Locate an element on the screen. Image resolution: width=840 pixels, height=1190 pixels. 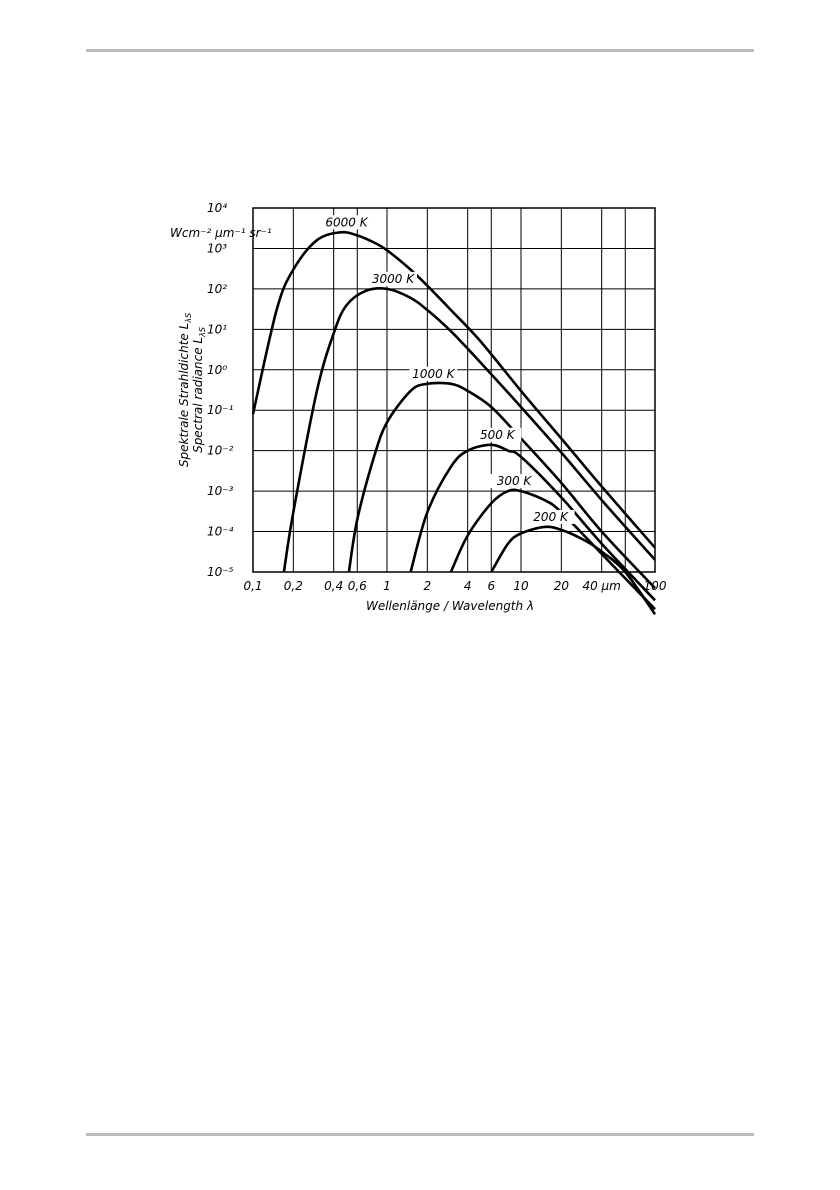
x-tick-label-10: 10 is located at coordinates (521, 586).